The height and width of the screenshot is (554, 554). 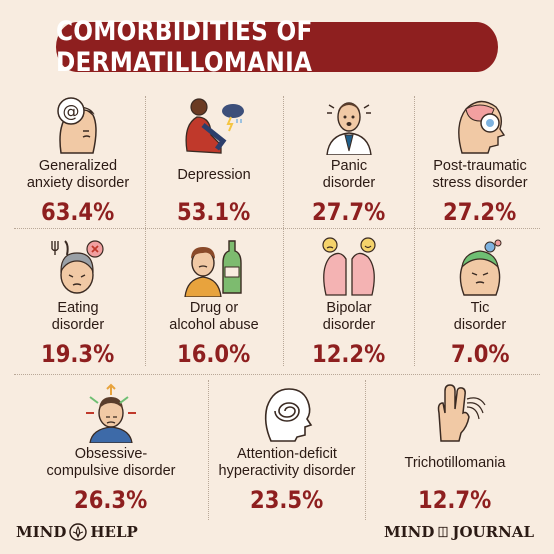 What do you see at coordinates (114, 532) in the screenshot?
I see `logo-text: HELP` at bounding box center [114, 532].